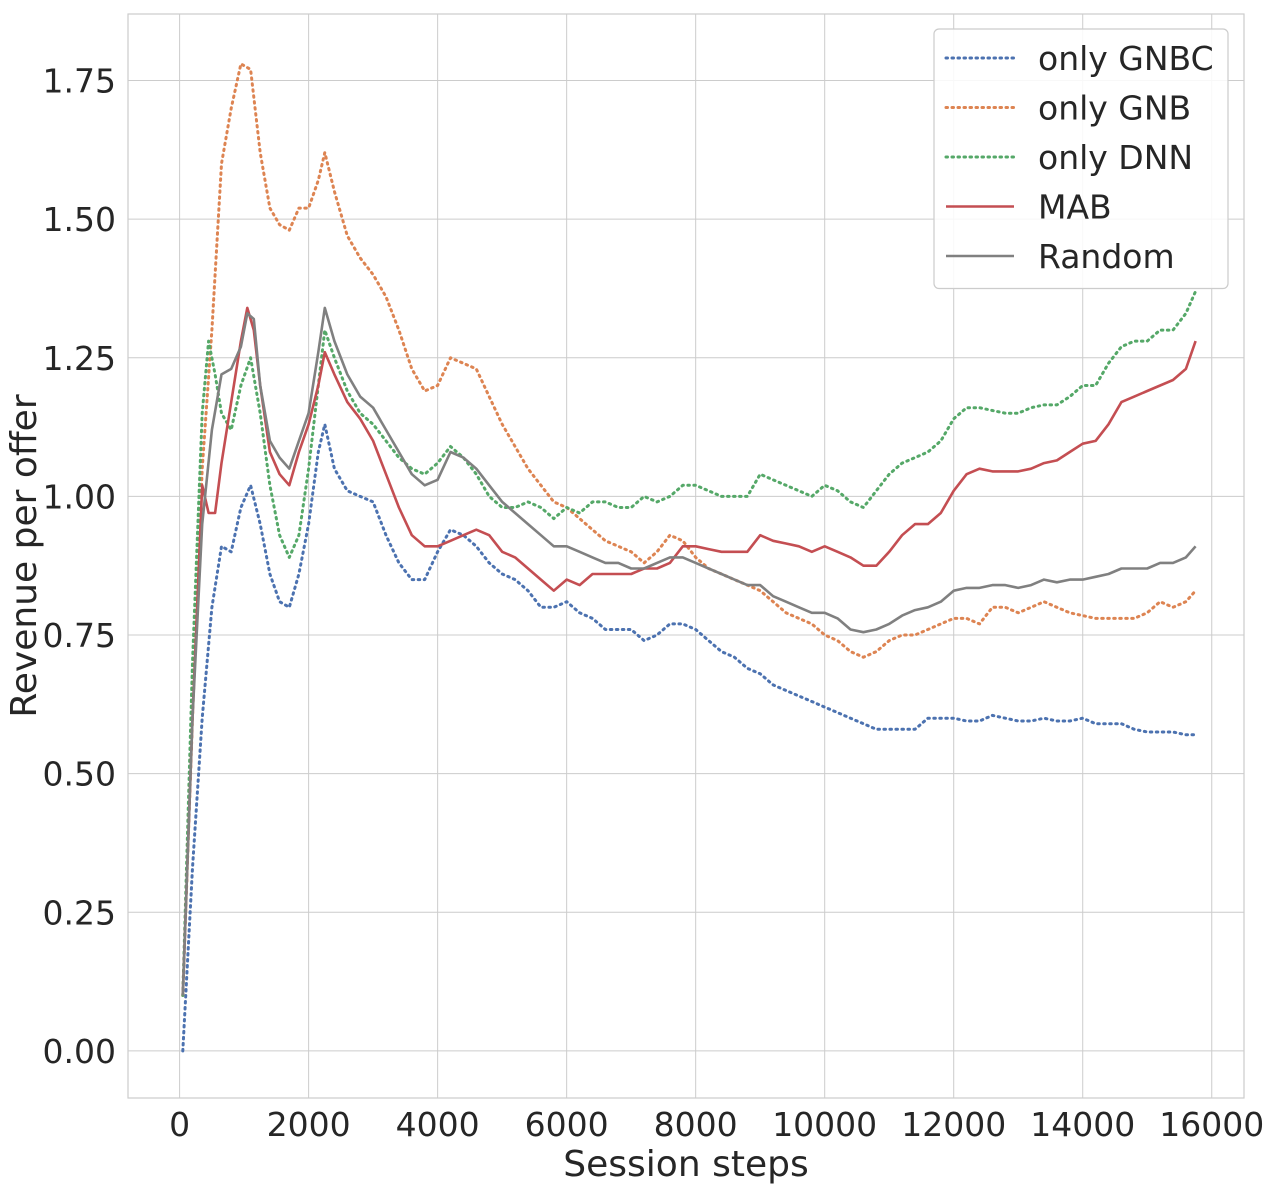  What do you see at coordinates (1211, 1124) in the screenshot?
I see `x-tick-label: 16000` at bounding box center [1211, 1124].